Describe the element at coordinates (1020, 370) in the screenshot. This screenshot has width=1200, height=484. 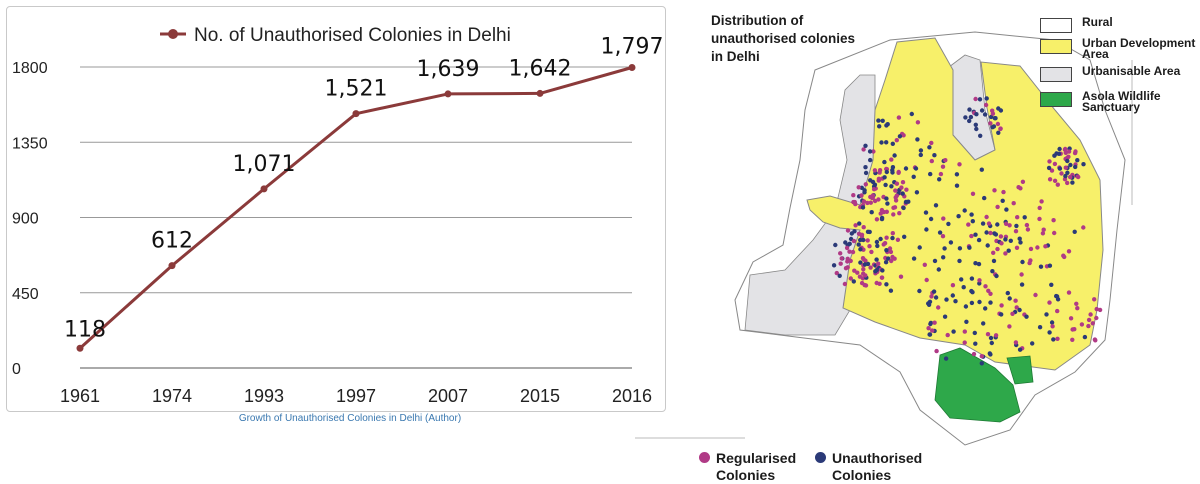
I see `asola-wildlife-patch` at that location.